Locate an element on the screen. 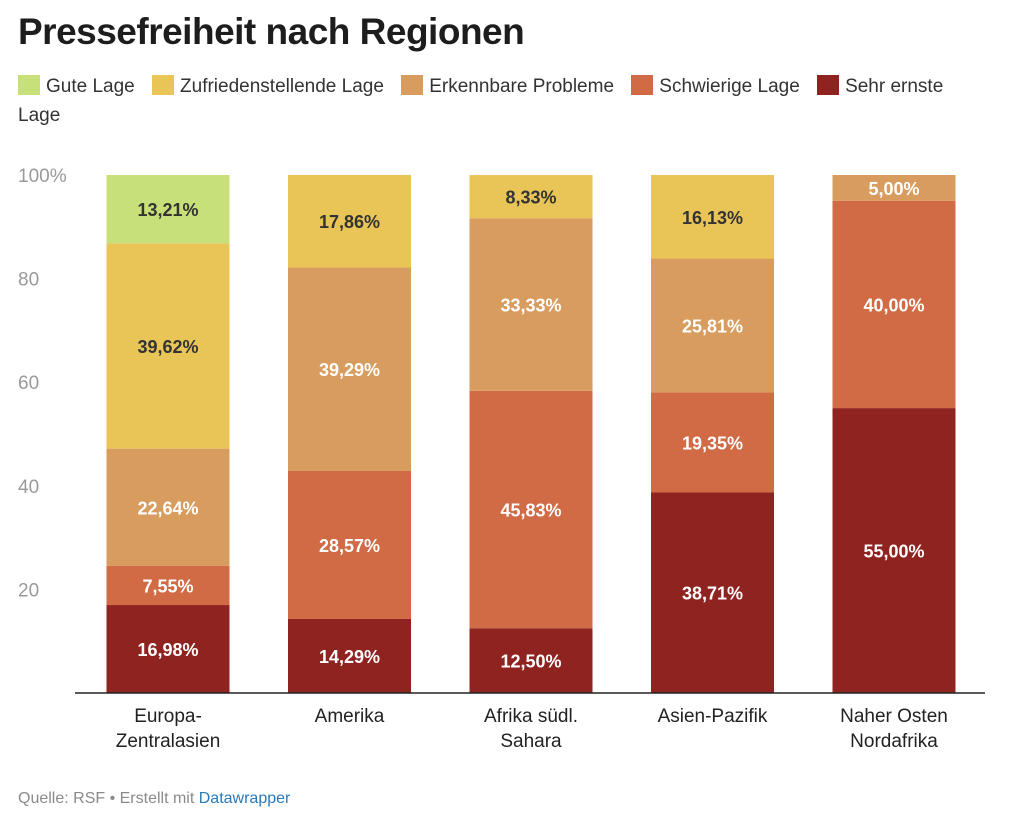 The image size is (1024, 820). data-label-erkennbare-probleme-0: 22,64% is located at coordinates (167, 508).